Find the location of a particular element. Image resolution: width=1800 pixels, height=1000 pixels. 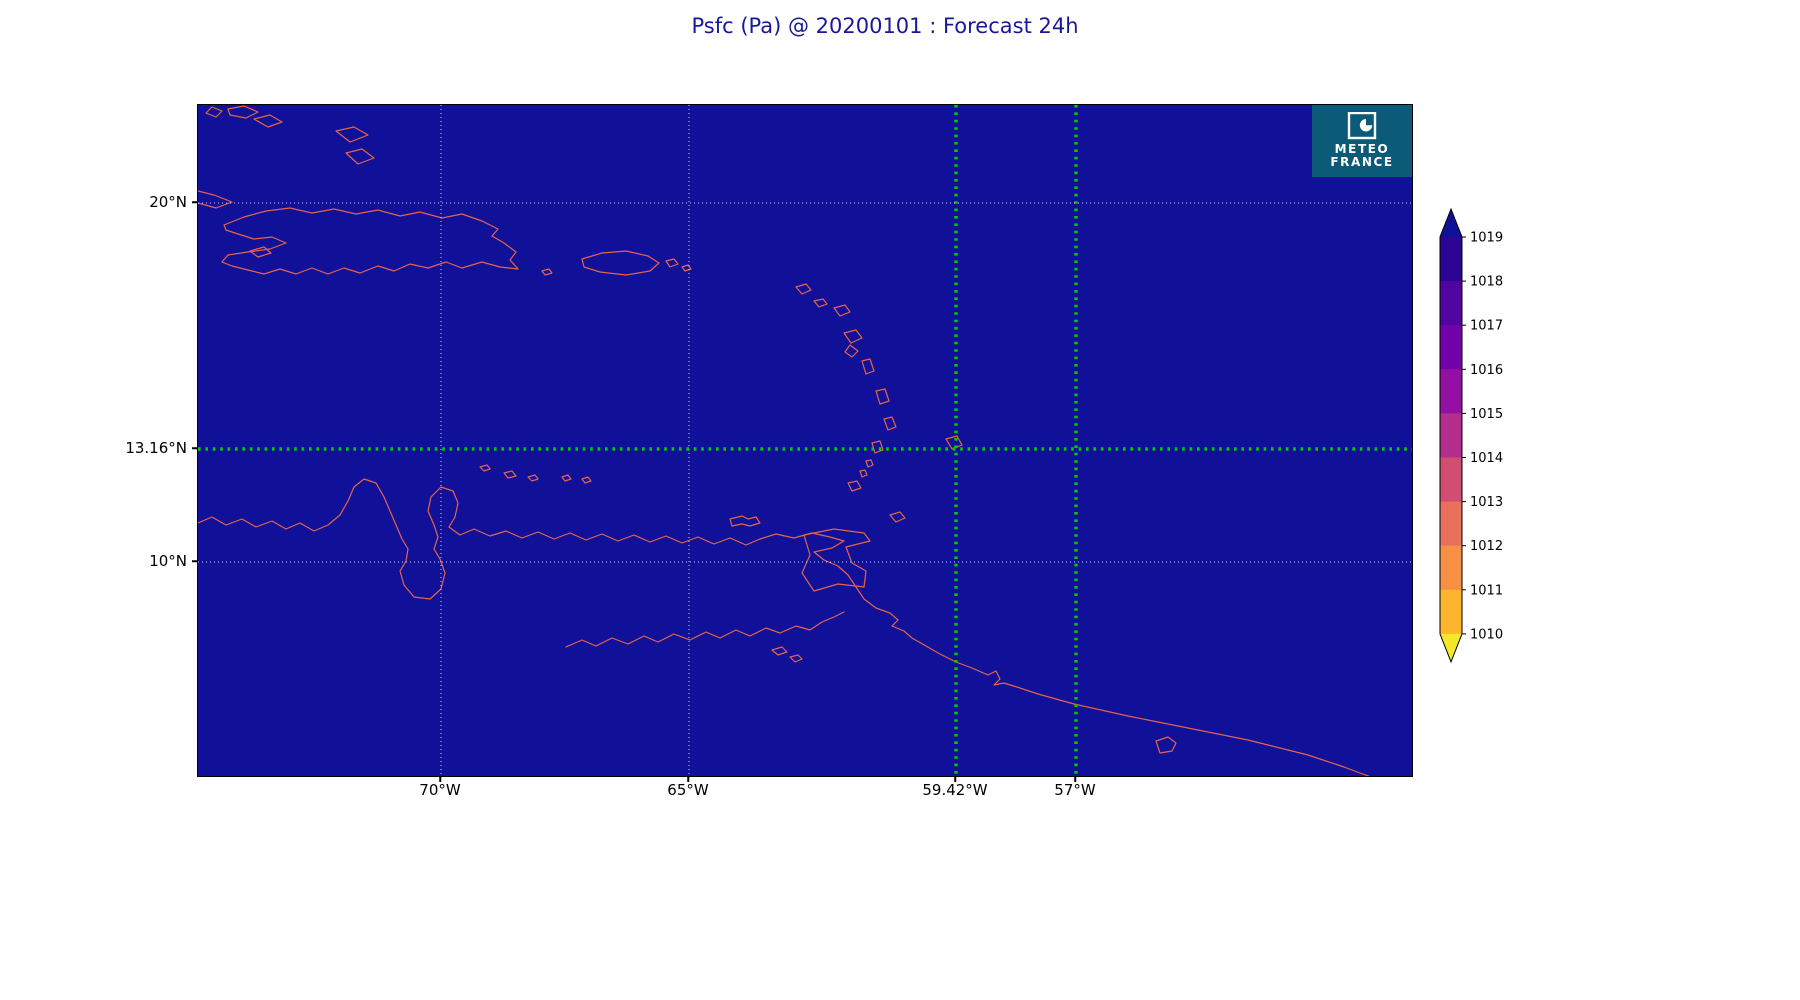

meteo-france-wordmark: METEO FRANCE is located at coordinates (1362, 156).